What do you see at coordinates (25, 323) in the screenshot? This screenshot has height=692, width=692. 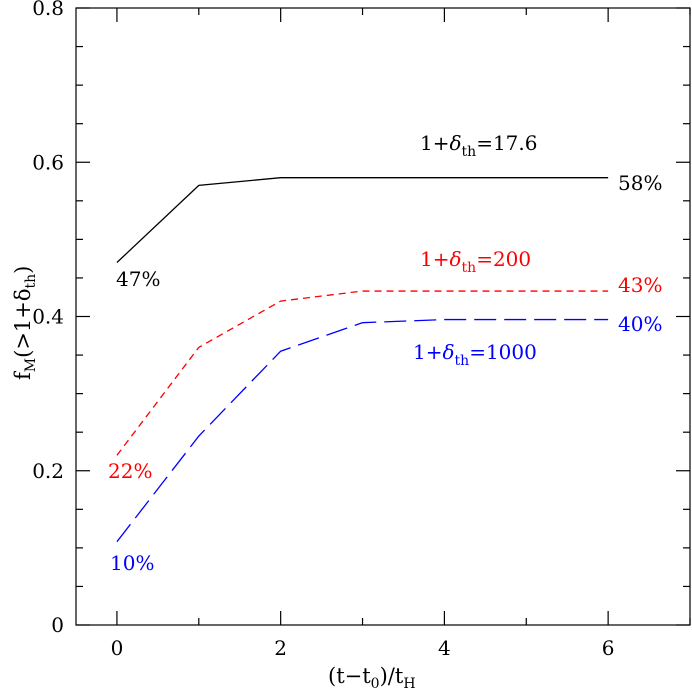 I see `y-axis-label: fM(>1+δth)` at bounding box center [25, 323].